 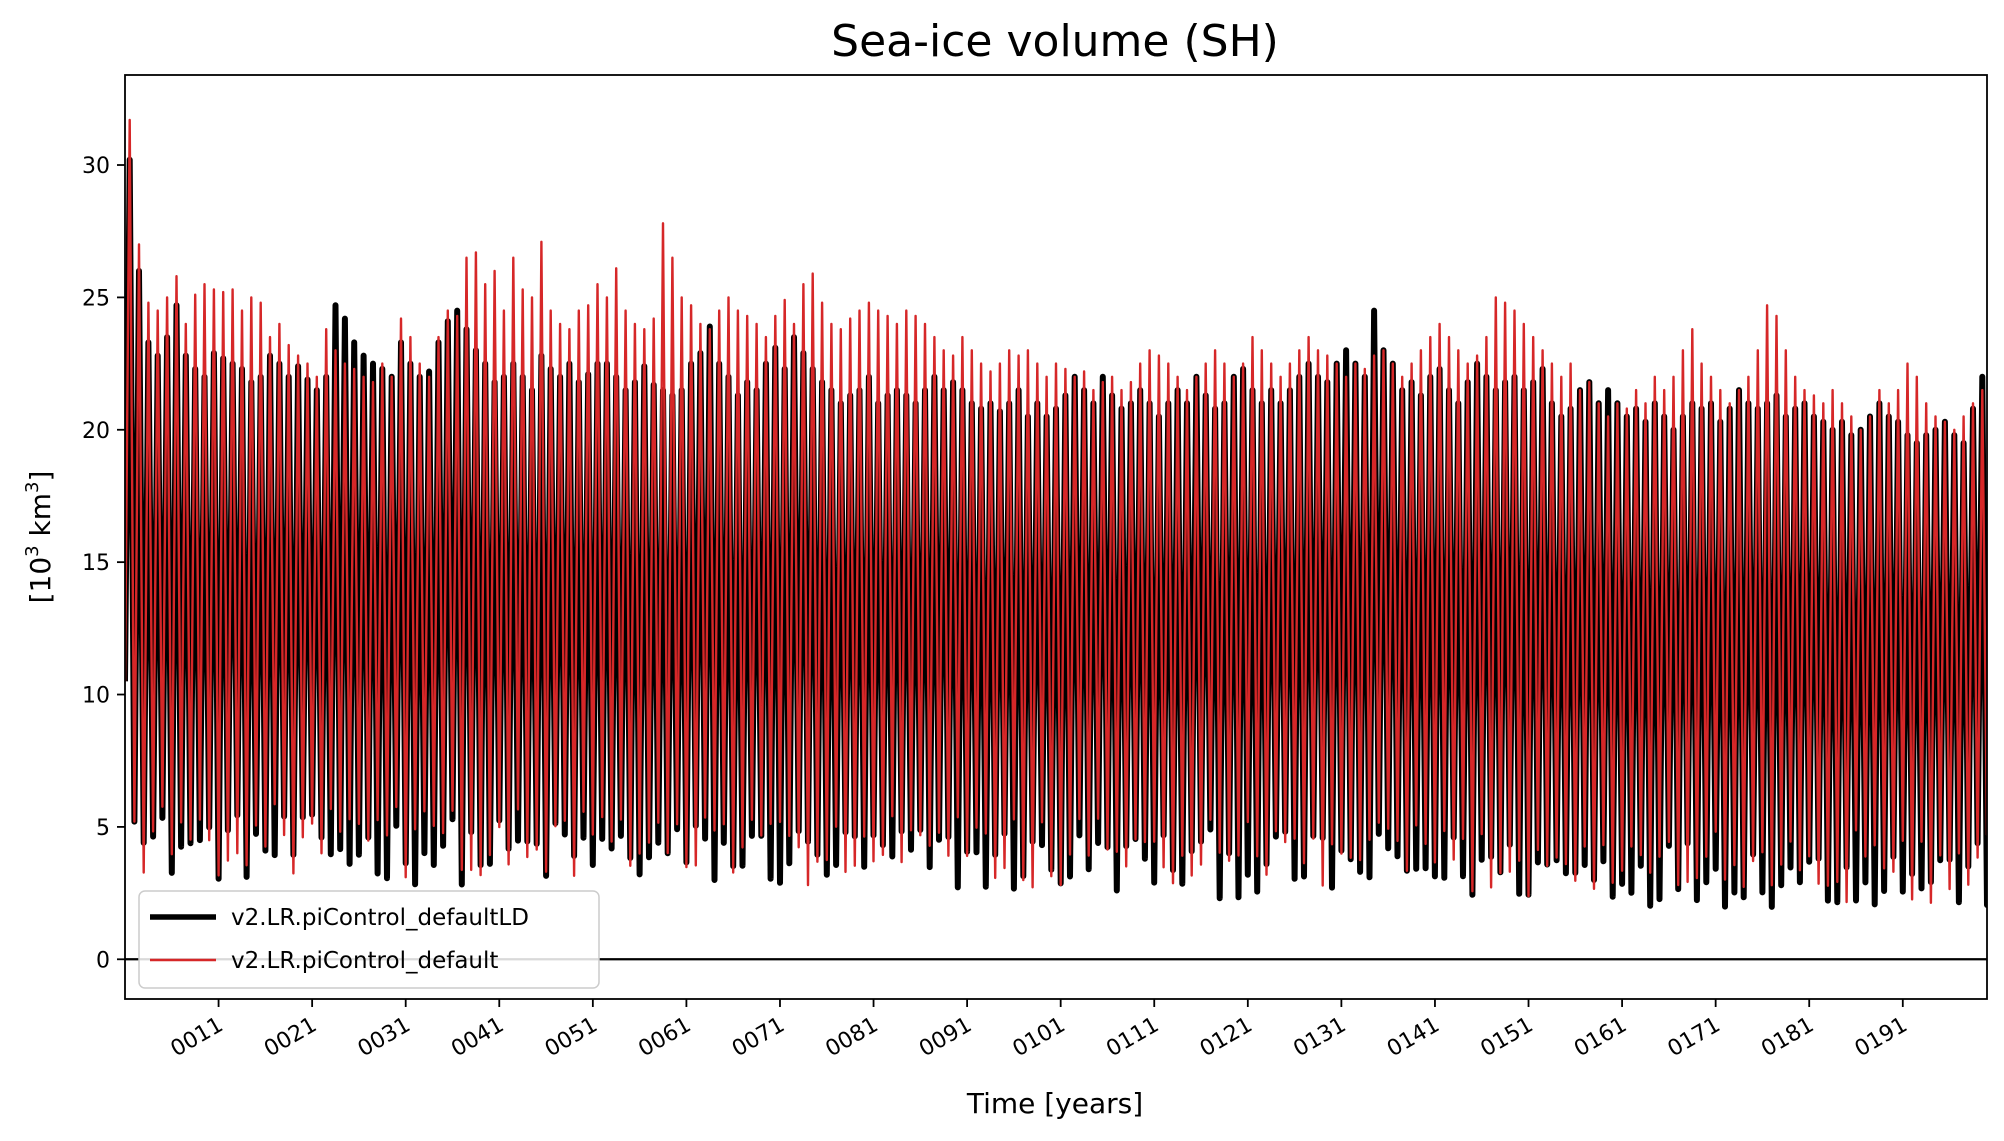 I want to click on y-axis-label: [103 km3], so click(x=39, y=537).